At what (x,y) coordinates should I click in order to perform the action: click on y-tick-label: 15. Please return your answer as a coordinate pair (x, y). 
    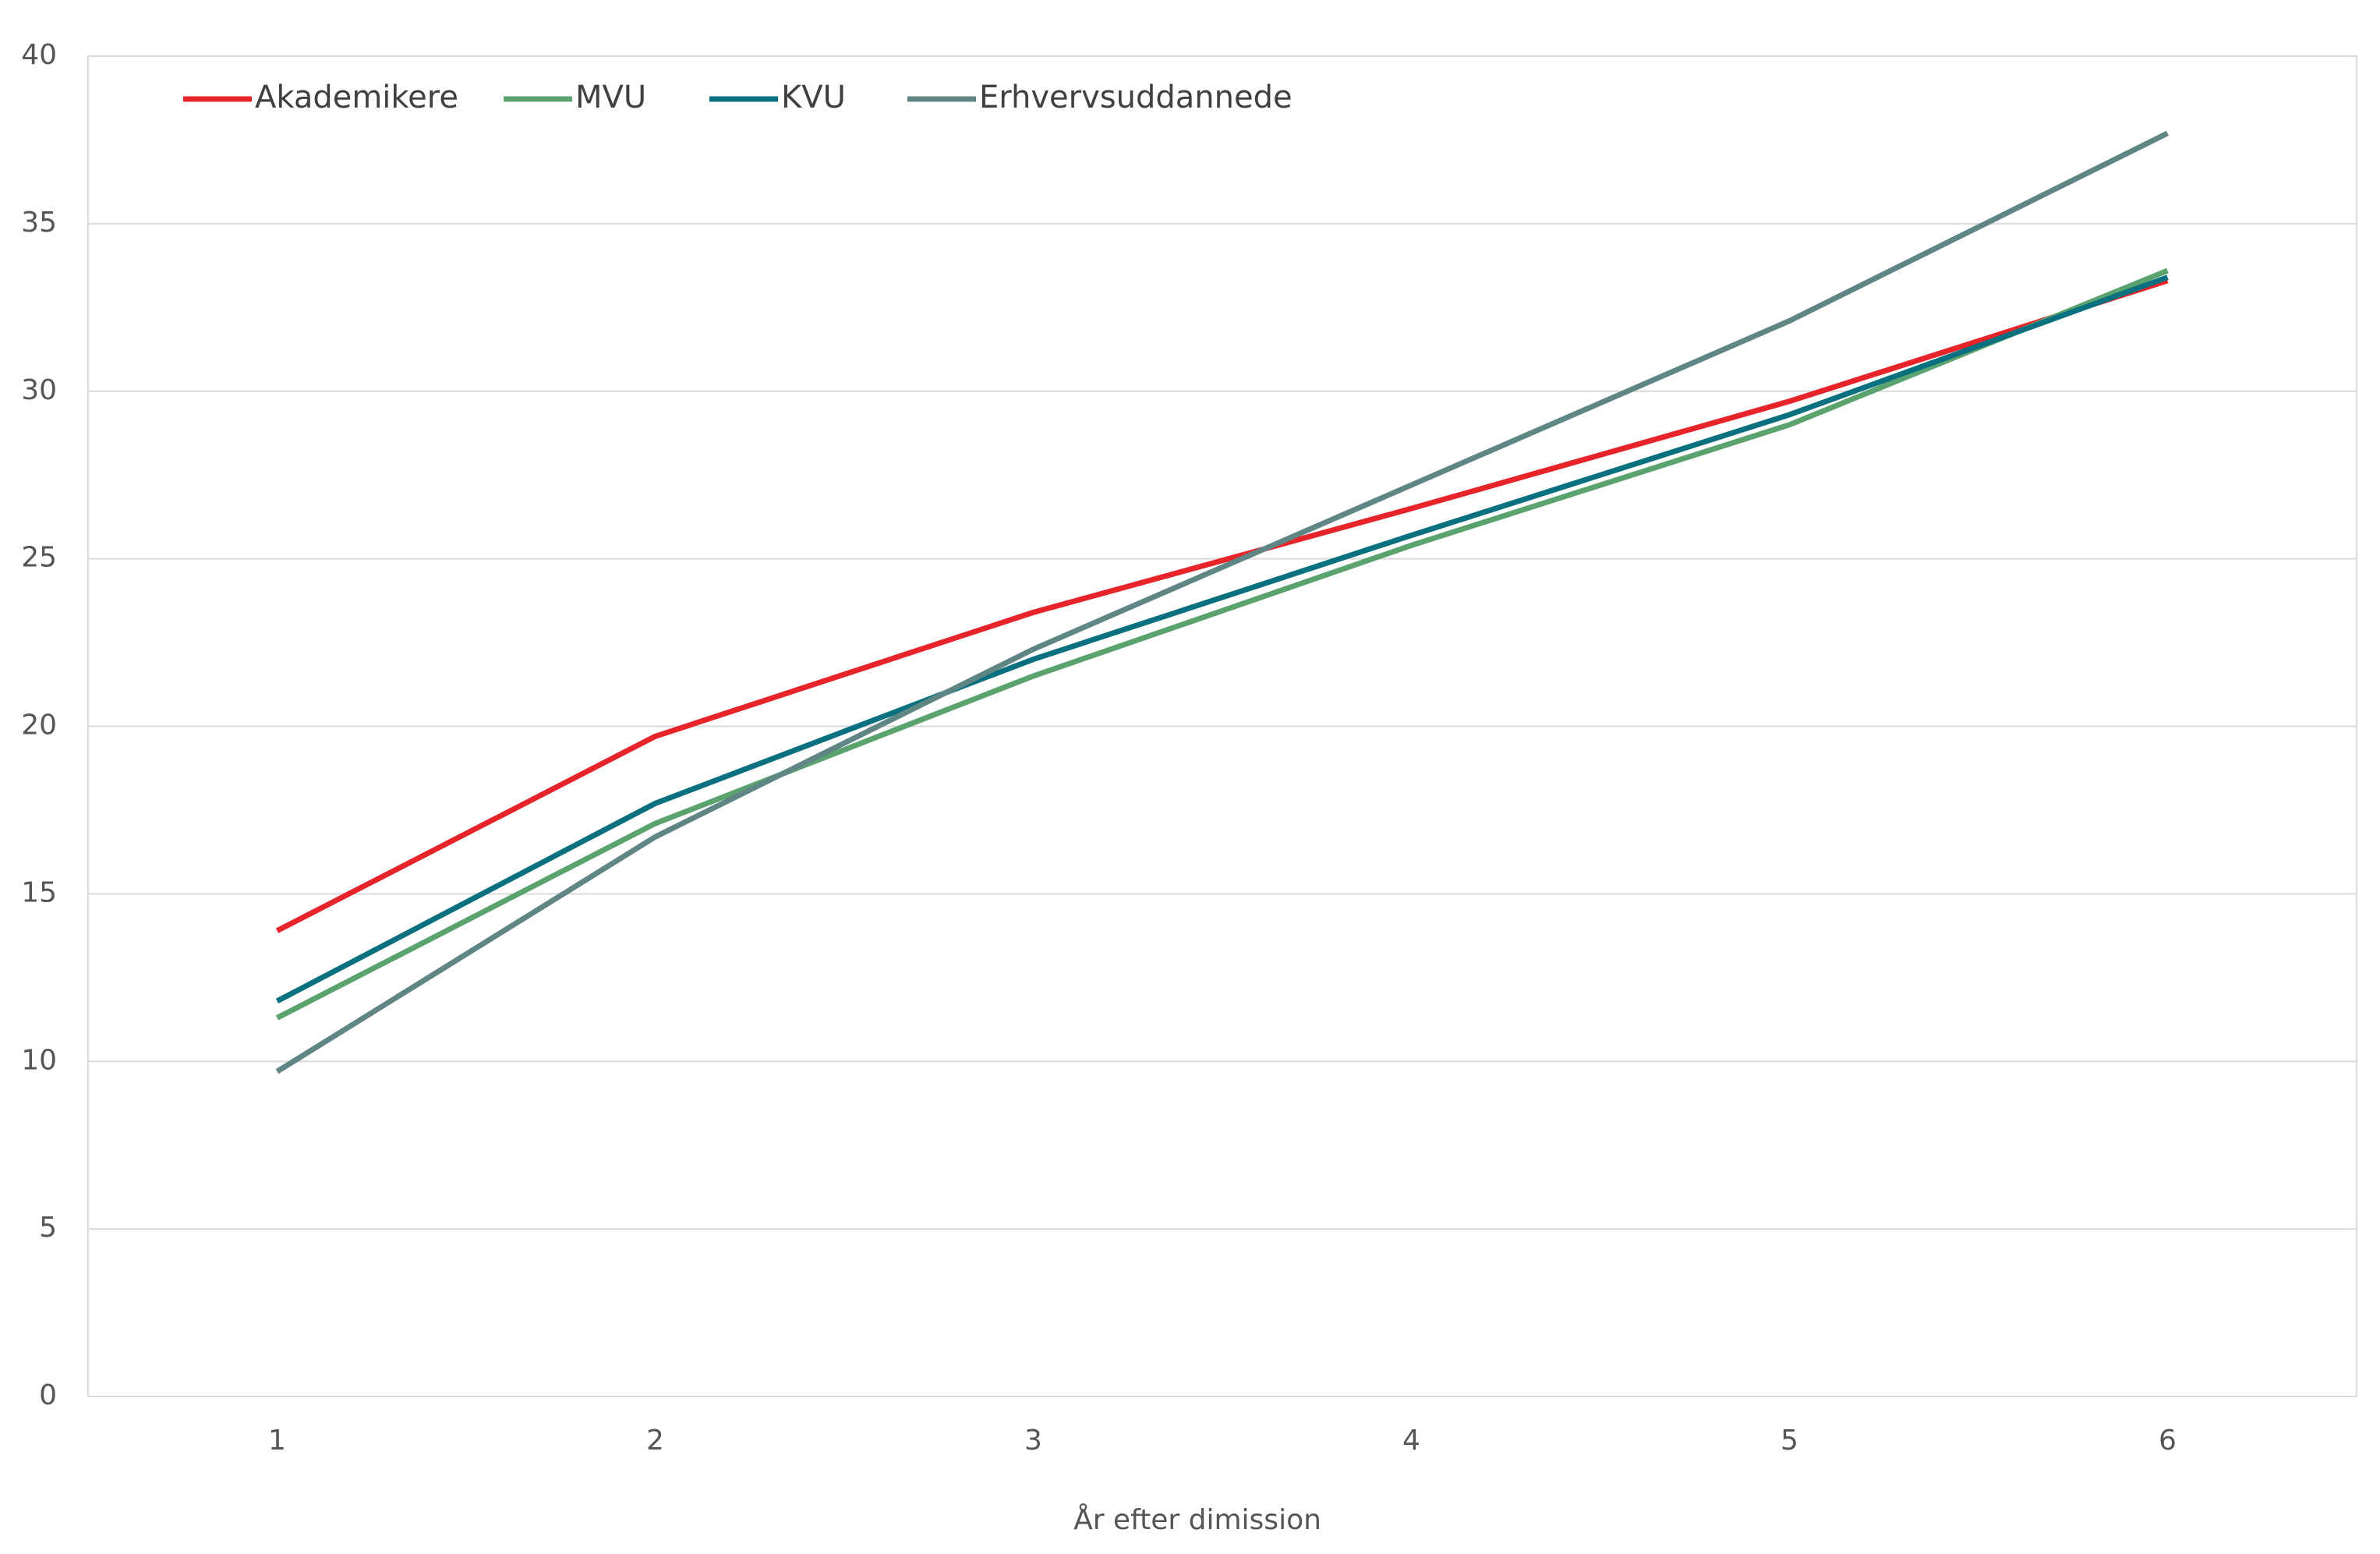
    Looking at the image, I should click on (39, 892).